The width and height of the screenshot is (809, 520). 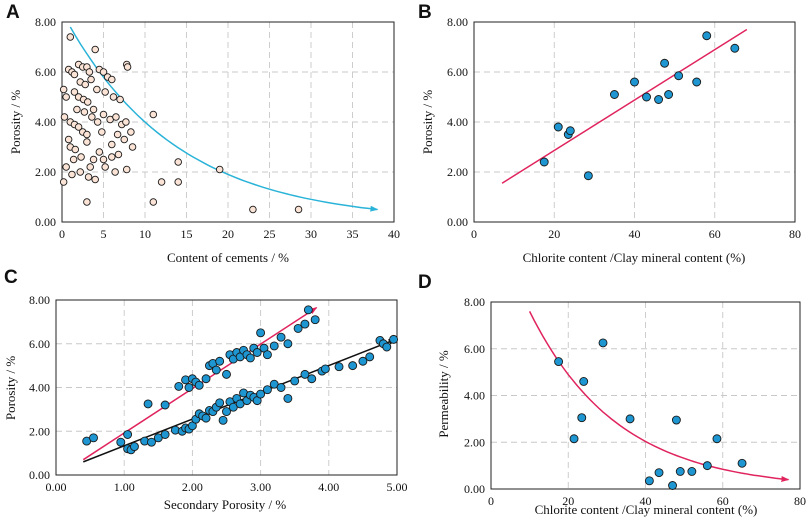 What do you see at coordinates (427, 122) in the screenshot?
I see `panel-b-y-axis-title: Porosity / %` at bounding box center [427, 122].